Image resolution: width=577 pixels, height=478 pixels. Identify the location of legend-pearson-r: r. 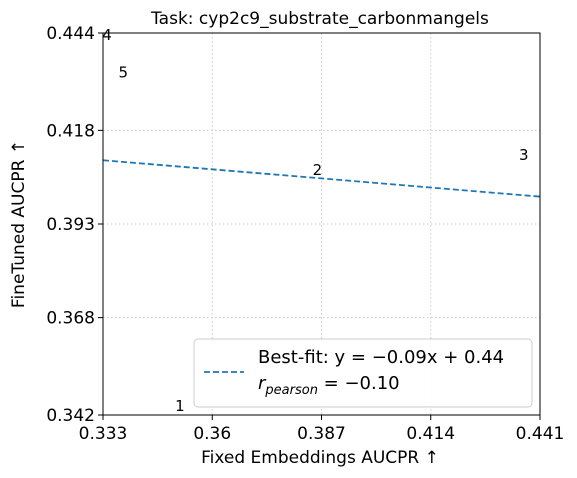
(262, 383).